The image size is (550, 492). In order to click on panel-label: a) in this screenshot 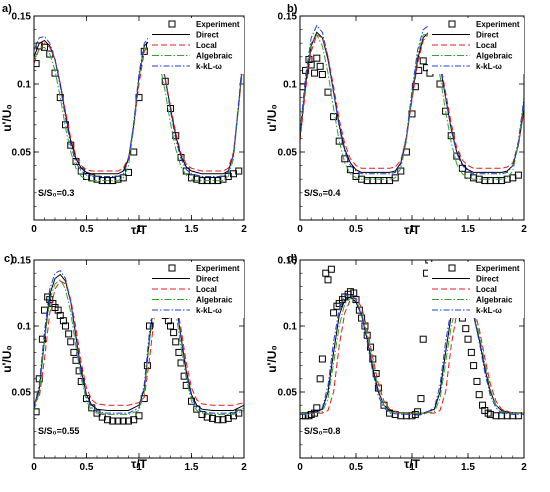, I will do `click(7, 9)`.